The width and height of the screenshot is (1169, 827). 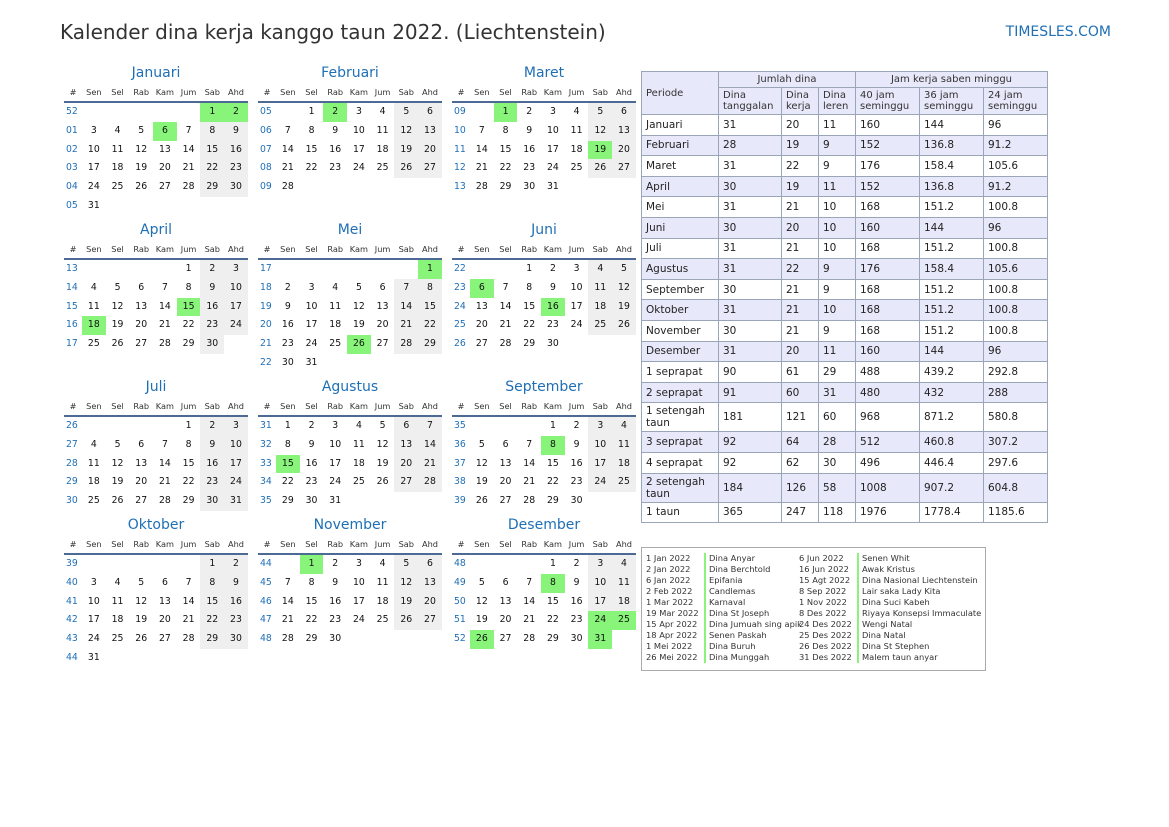 I want to click on holiday-day-cell: 25, so click(x=624, y=621).